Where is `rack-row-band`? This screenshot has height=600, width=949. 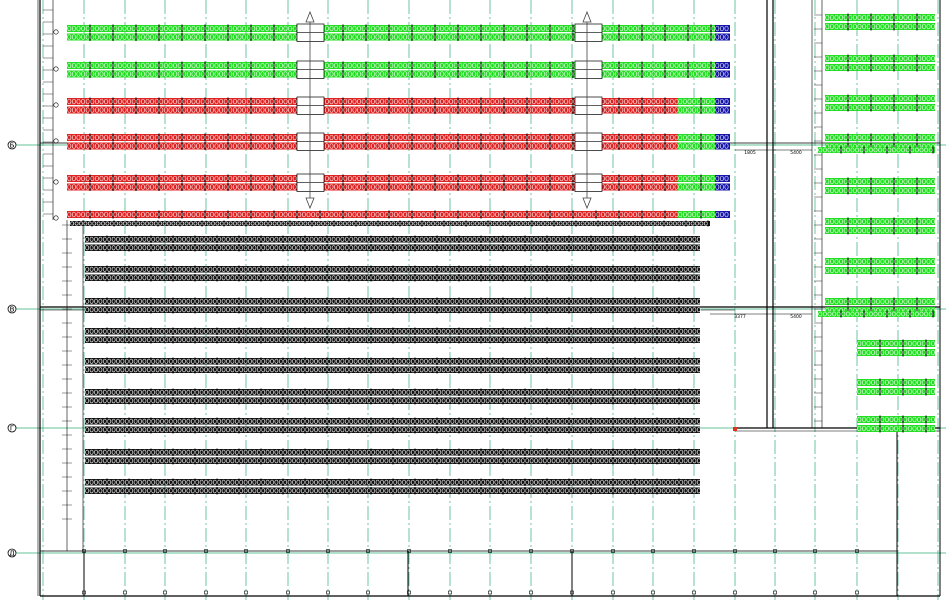 rack-row-band is located at coordinates (391, 74).